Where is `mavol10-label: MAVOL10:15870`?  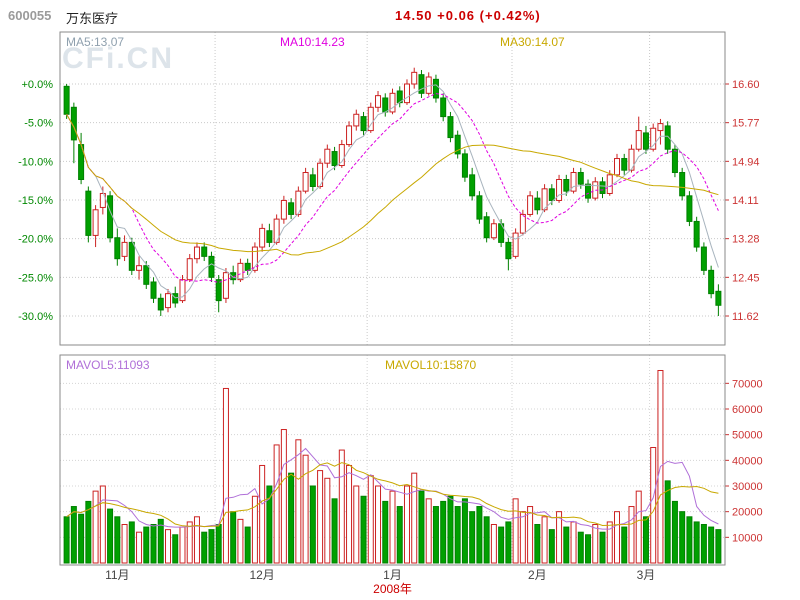 mavol10-label: MAVOL10:15870 is located at coordinates (431, 365).